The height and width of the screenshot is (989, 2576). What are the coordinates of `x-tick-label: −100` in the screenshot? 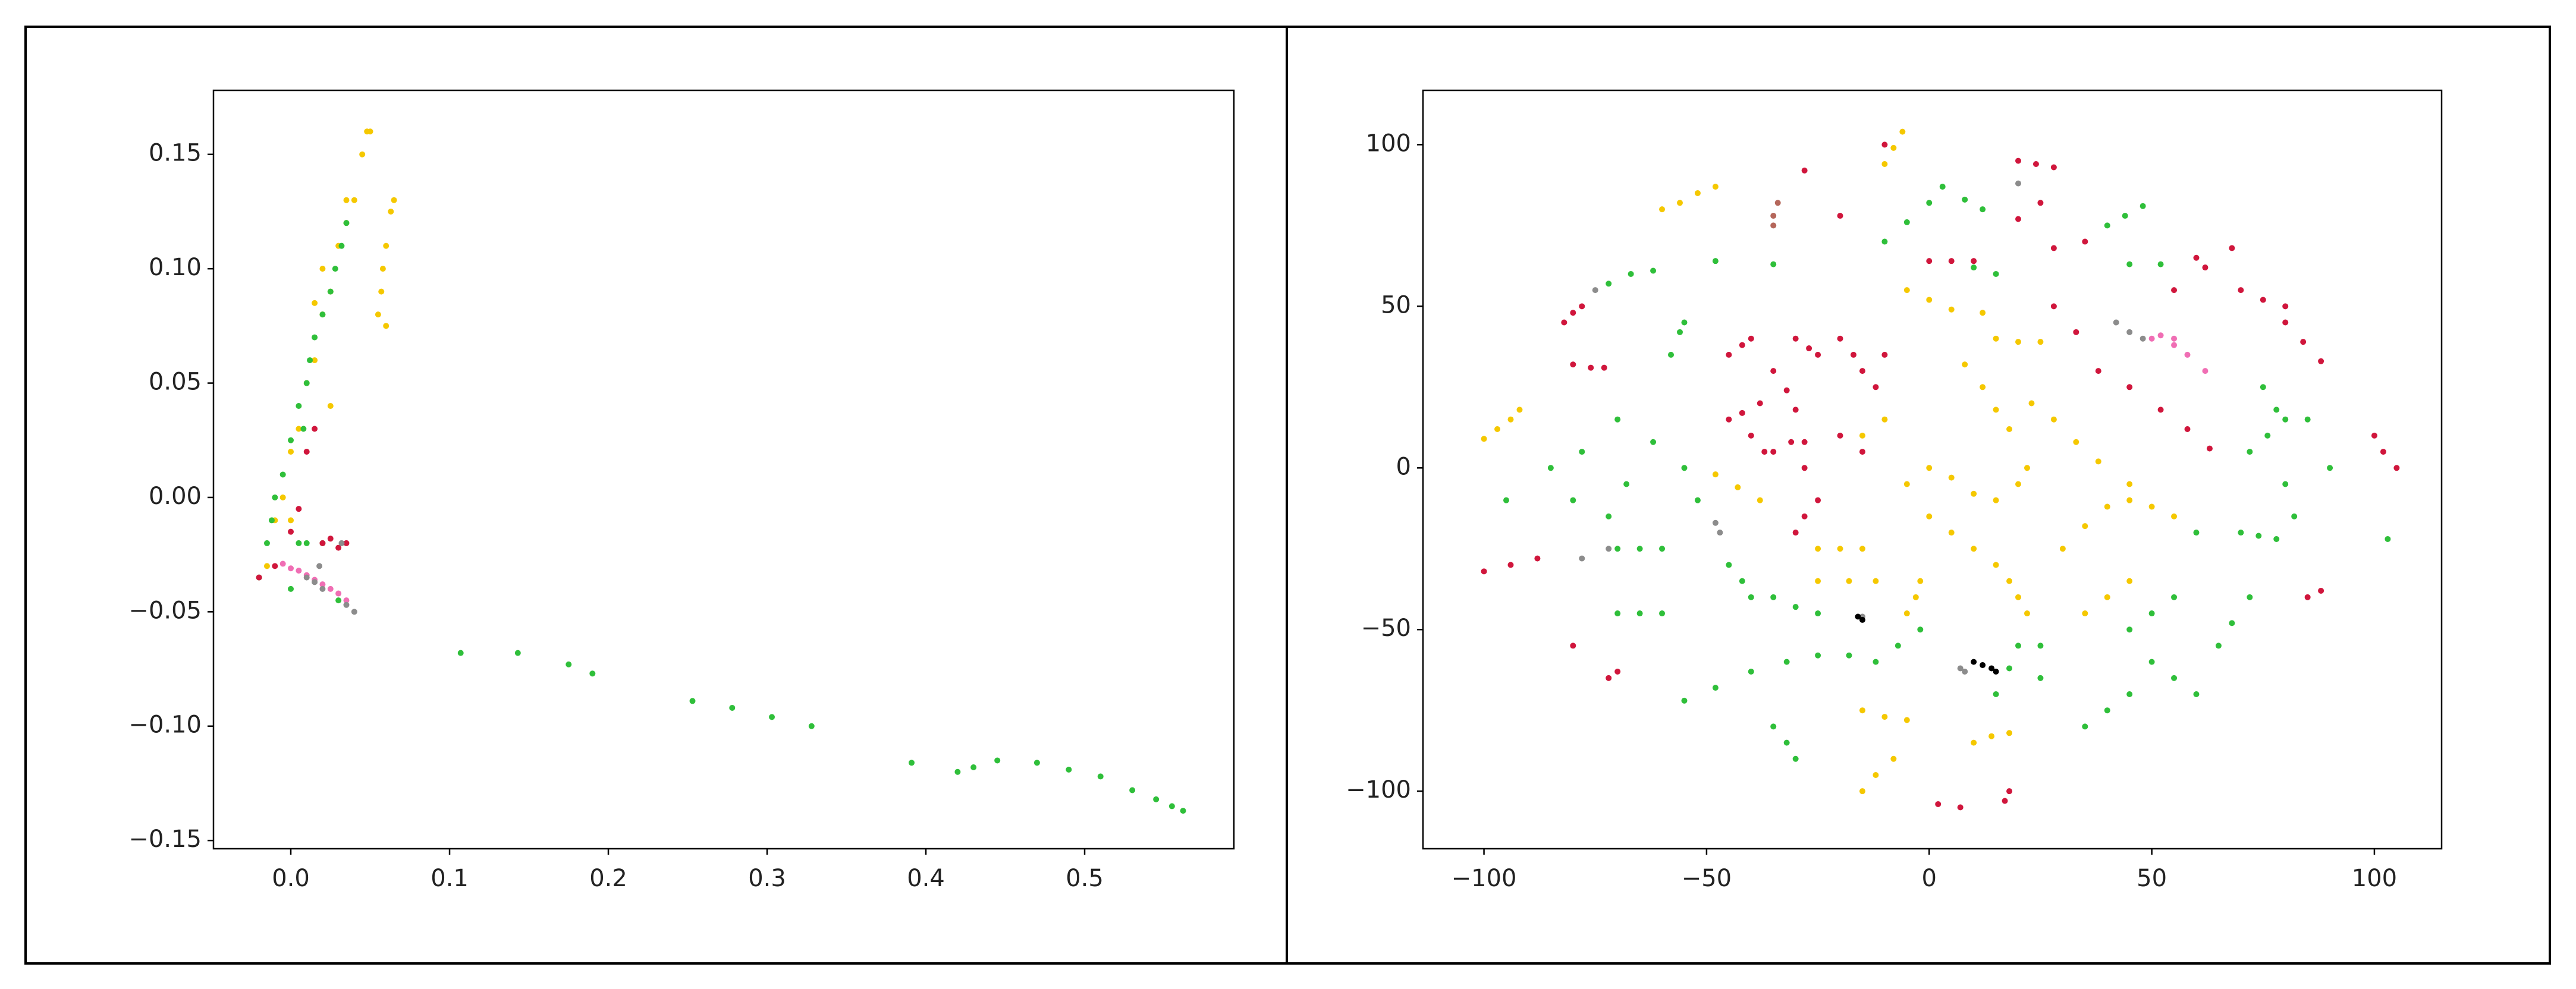 It's located at (1484, 879).